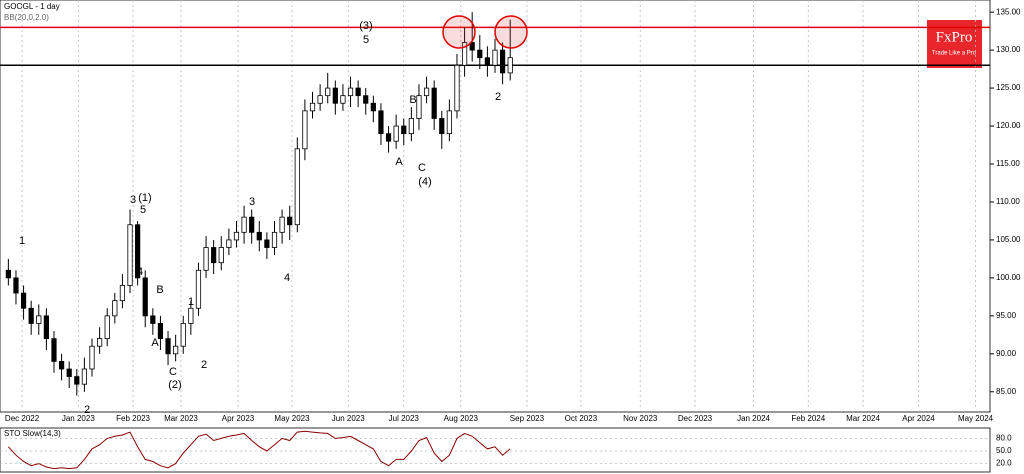 This screenshot has width=1024, height=474. Describe the element at coordinates (863, 418) in the screenshot. I see `x-tick-label: Mar 2024` at that location.